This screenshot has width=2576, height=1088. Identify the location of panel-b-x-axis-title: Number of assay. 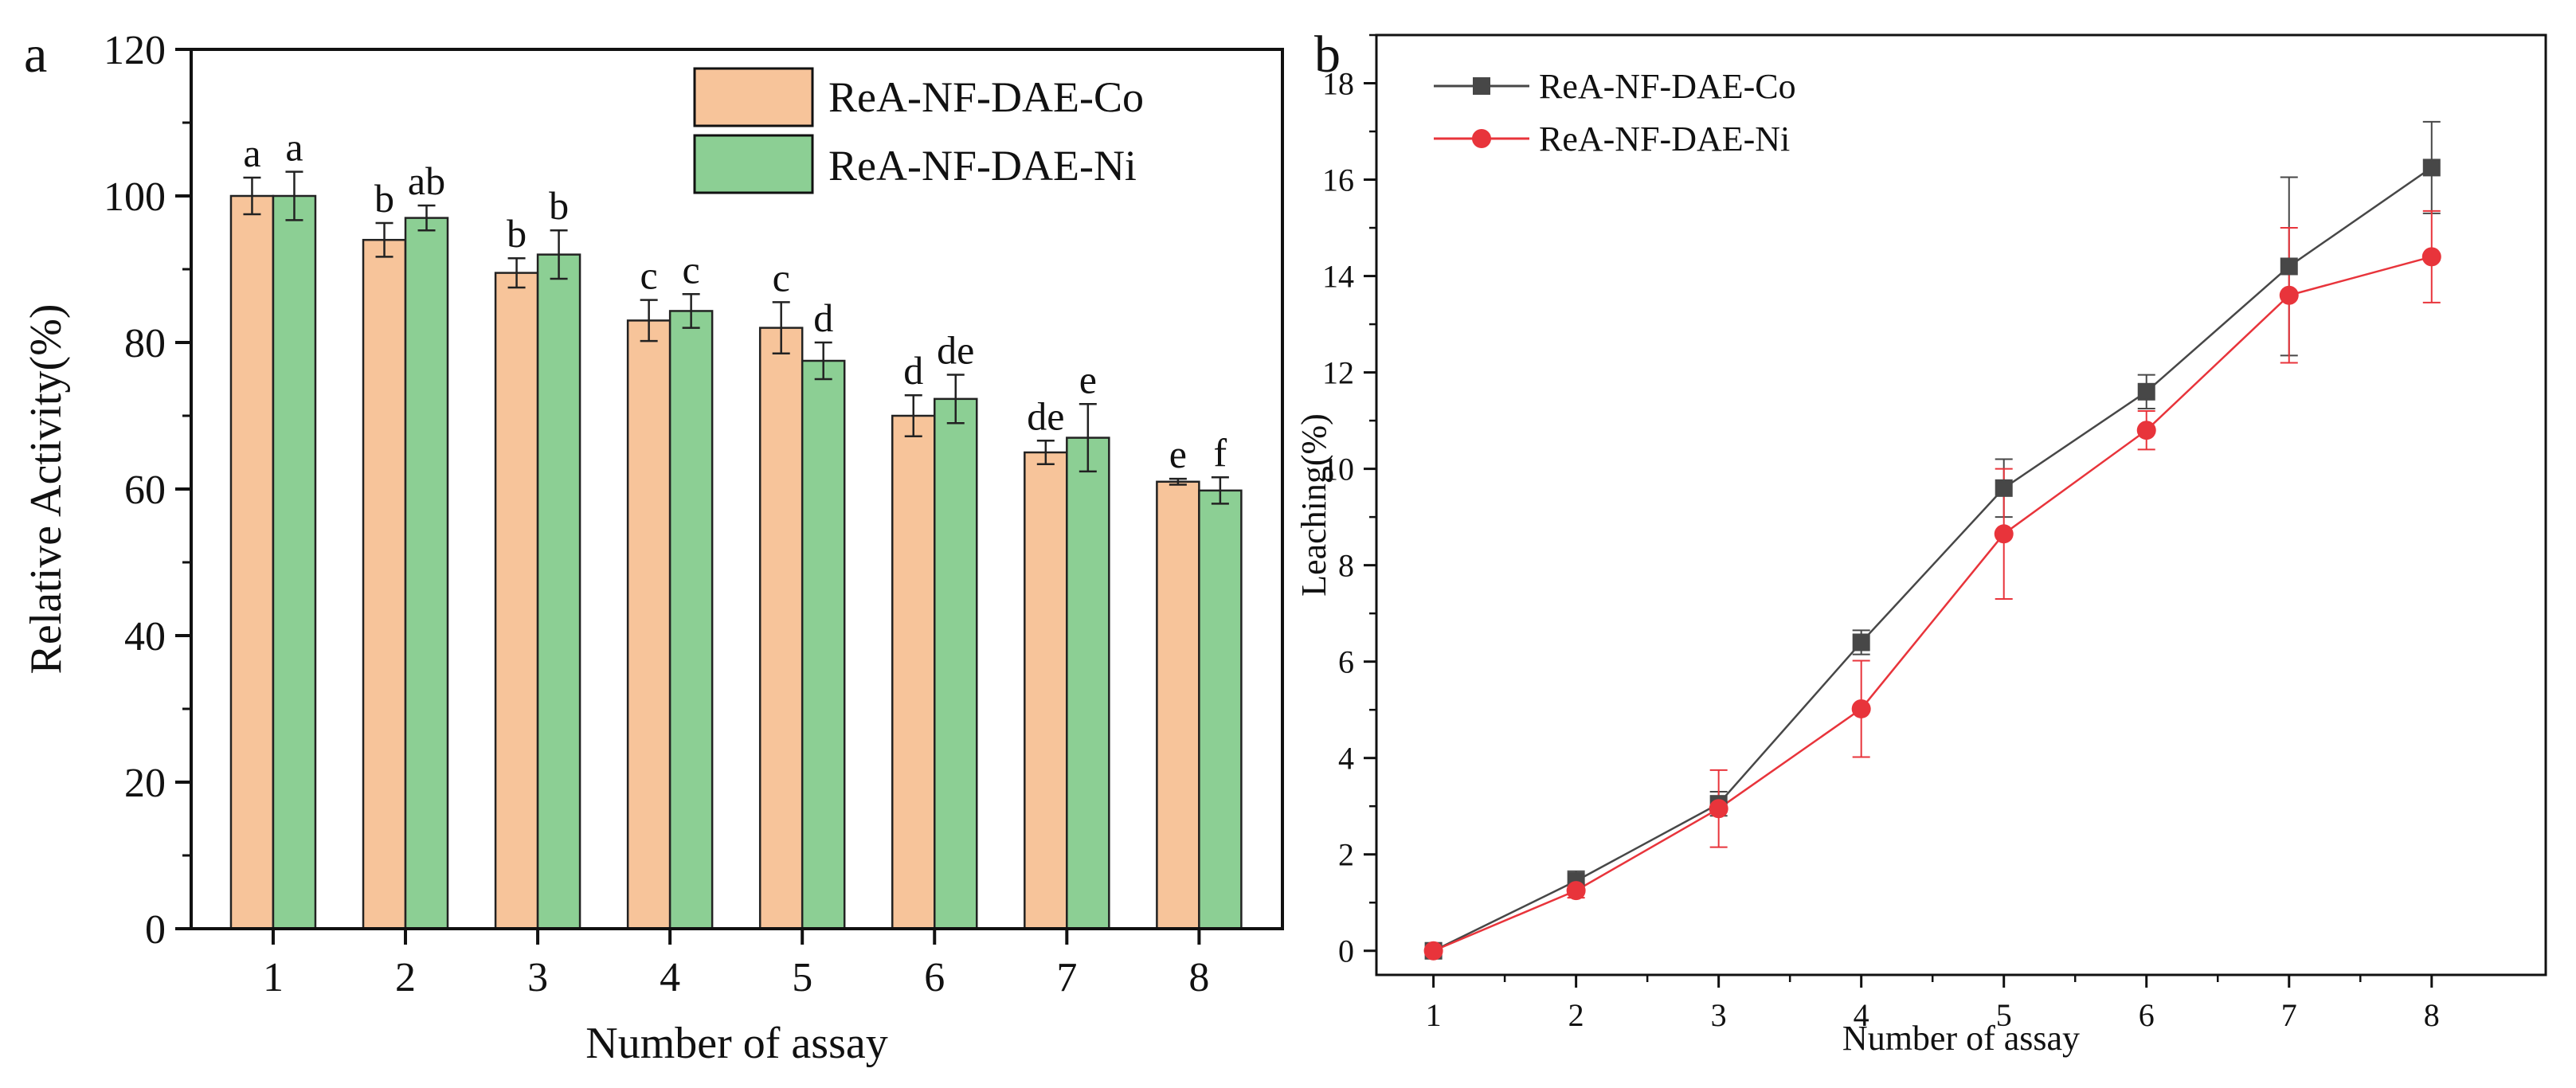
(1961, 1039).